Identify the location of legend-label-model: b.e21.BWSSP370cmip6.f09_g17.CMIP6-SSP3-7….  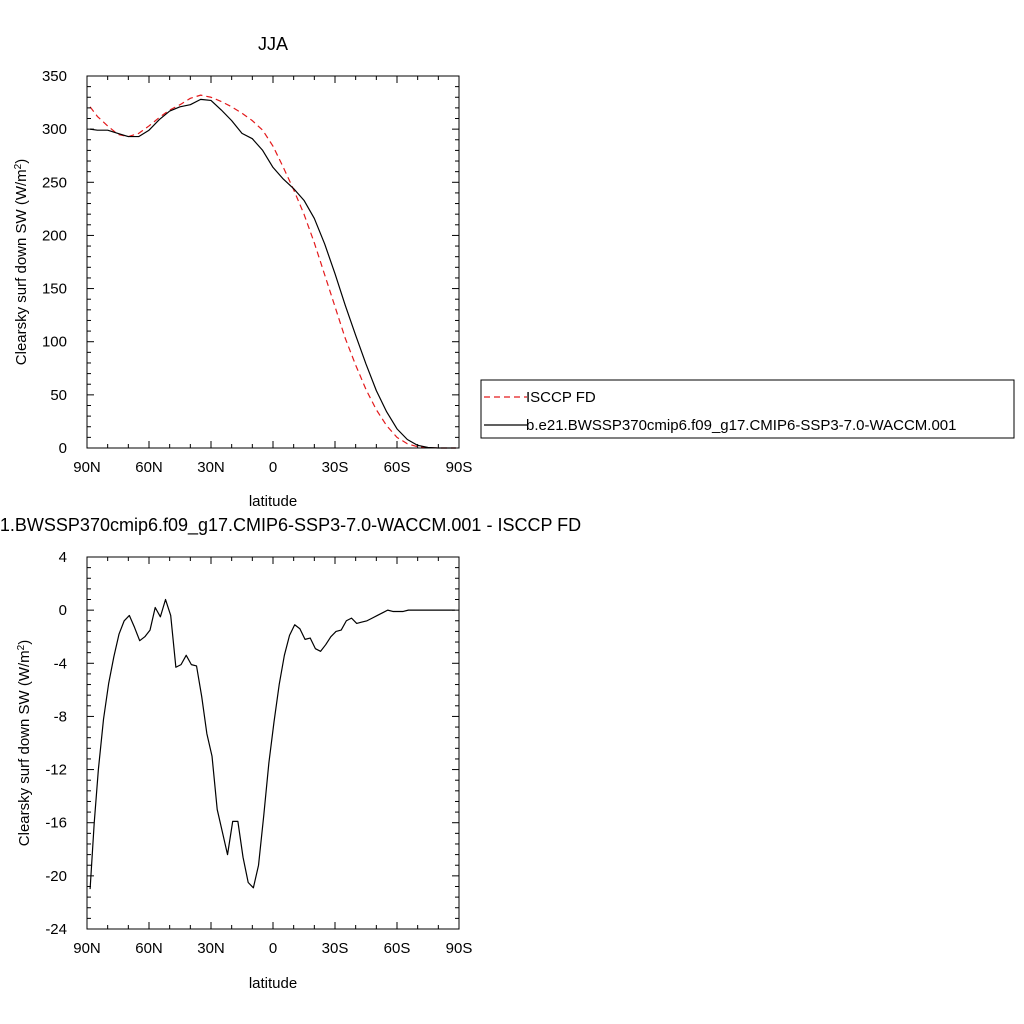
(741, 425).